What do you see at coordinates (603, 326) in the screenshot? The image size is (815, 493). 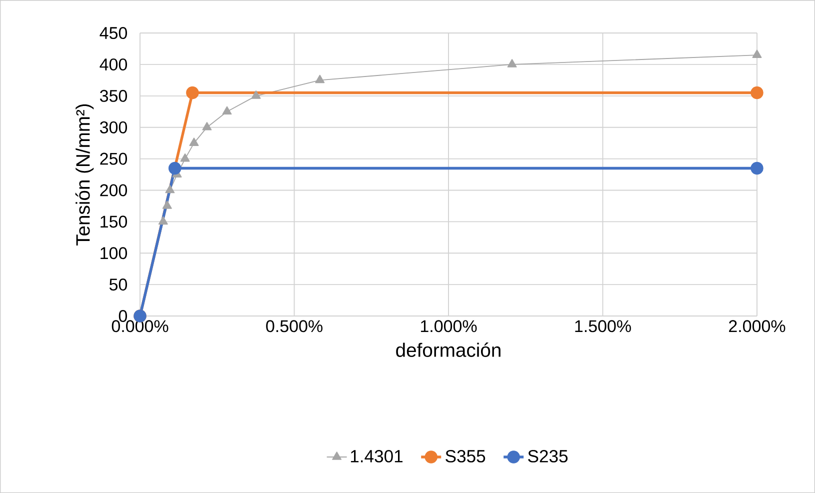 I see `x-tick-label: 1.500%` at bounding box center [603, 326].